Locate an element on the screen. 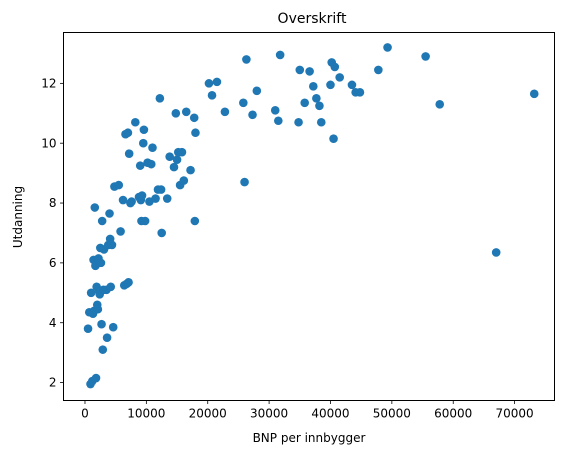 This screenshot has width=562, height=455. x-tick-label: 20000 is located at coordinates (208, 414).